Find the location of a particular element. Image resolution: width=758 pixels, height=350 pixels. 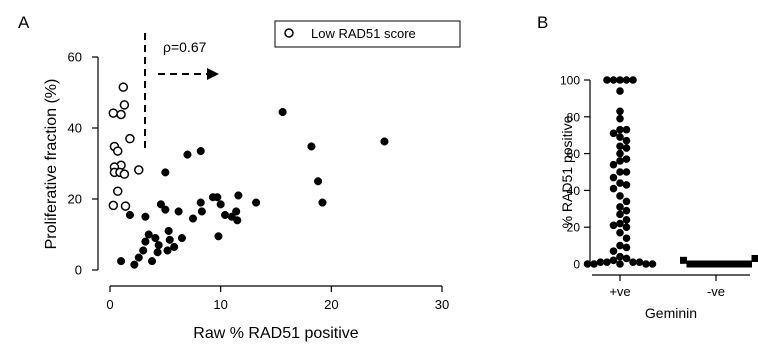

legend: Low RAD51 score is located at coordinates (367, 34).